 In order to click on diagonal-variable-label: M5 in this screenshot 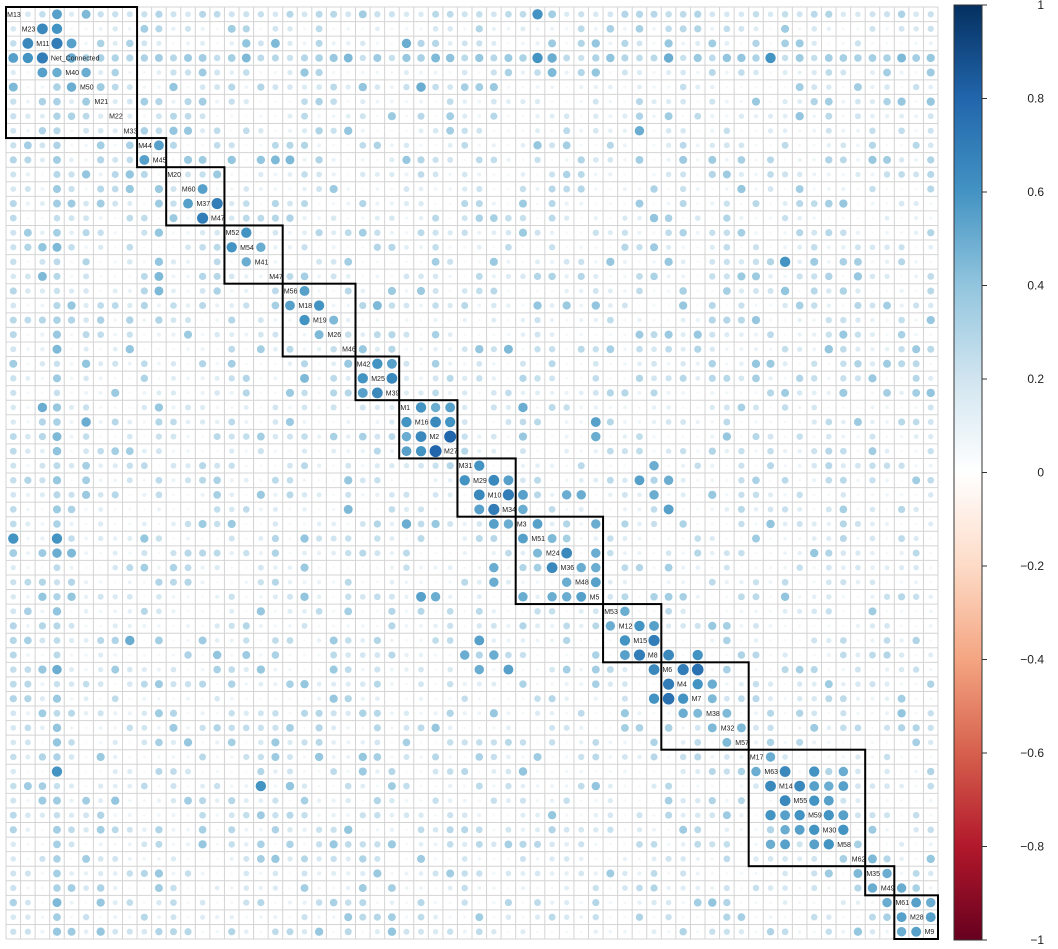, I will do `click(595, 597)`.